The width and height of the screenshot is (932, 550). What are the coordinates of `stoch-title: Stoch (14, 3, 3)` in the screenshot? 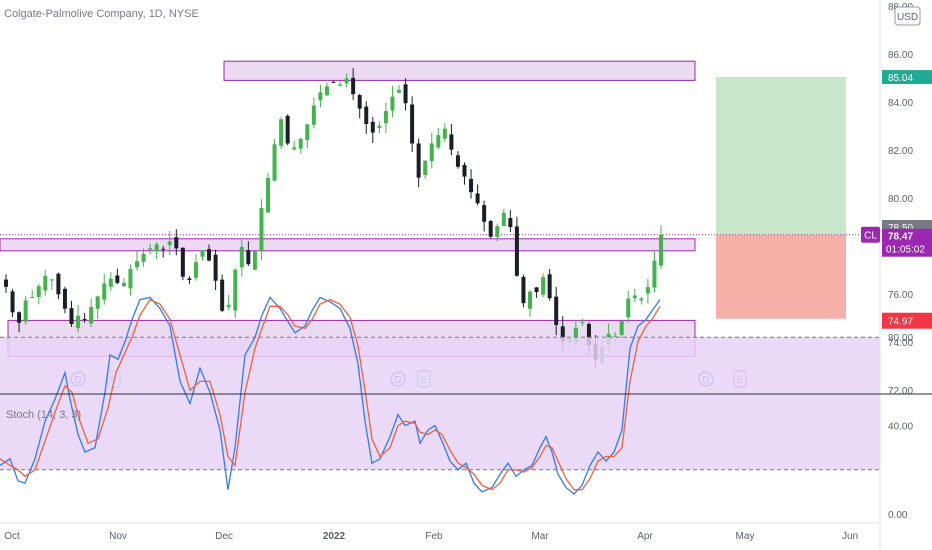 It's located at (43, 415).